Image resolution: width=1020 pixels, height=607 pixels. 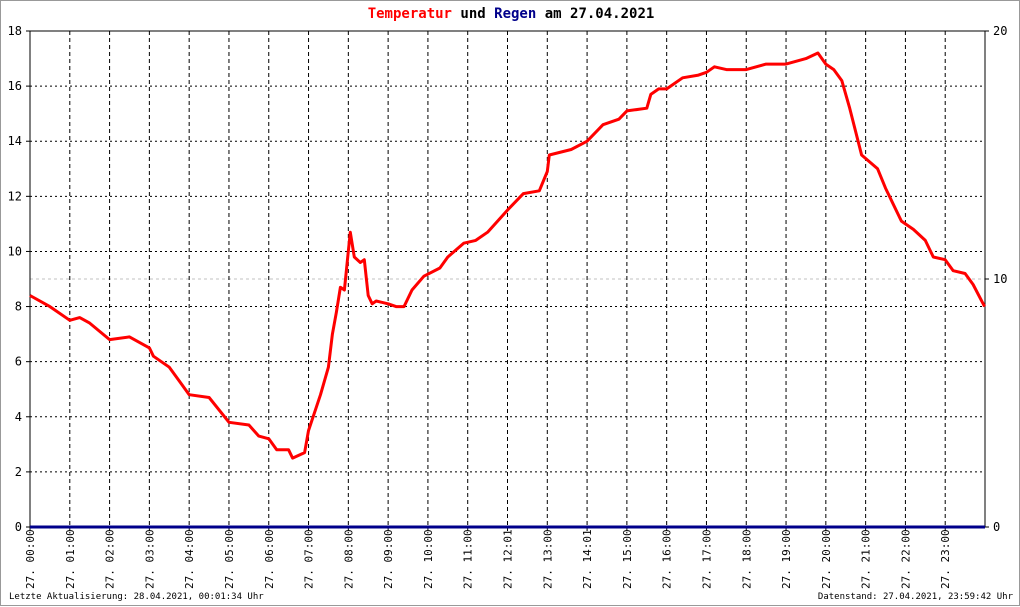 What do you see at coordinates (508, 559) in the screenshot?
I see `x-tick-label: 27. 12:01` at bounding box center [508, 559].